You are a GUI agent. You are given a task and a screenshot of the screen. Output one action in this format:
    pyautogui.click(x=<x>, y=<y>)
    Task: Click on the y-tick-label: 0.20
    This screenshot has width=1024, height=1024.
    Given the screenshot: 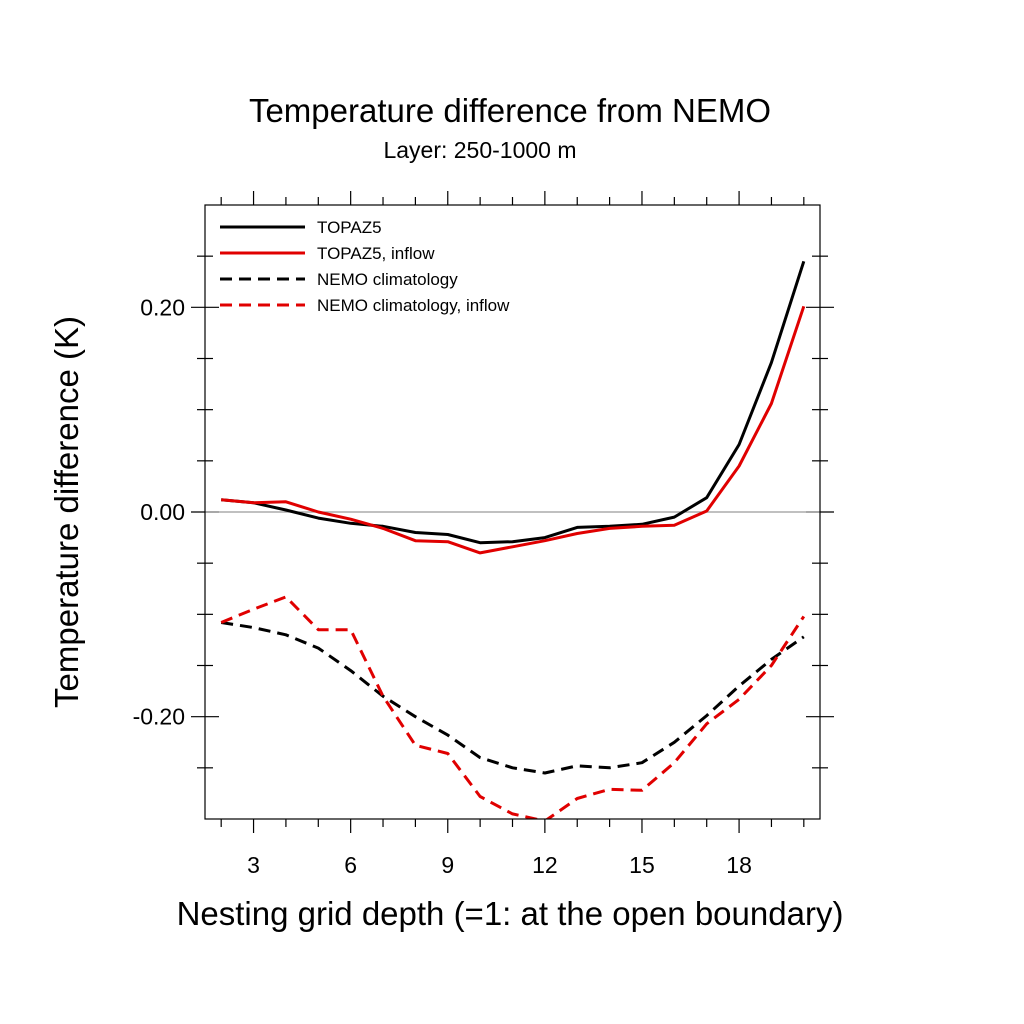 What is the action you would take?
    pyautogui.click(x=162, y=307)
    